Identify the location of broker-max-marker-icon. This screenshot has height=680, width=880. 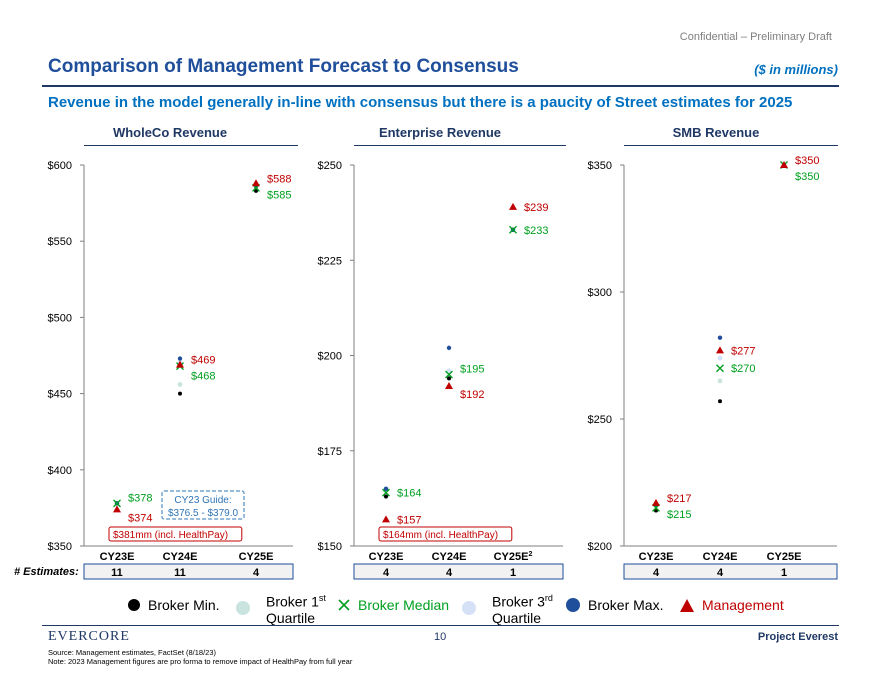
(573, 605).